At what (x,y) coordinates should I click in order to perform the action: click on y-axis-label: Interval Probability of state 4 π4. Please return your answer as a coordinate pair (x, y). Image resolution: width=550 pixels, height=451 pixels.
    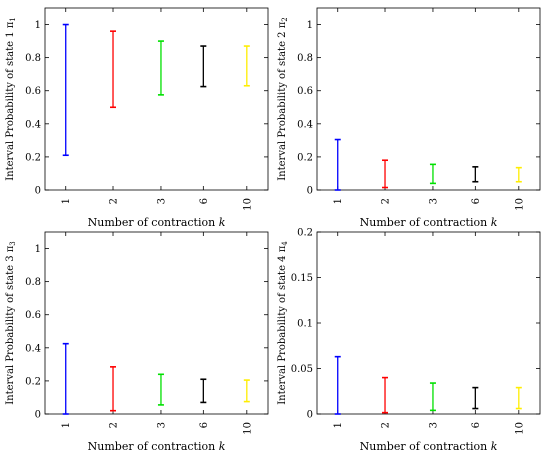
    Looking at the image, I should click on (283, 323).